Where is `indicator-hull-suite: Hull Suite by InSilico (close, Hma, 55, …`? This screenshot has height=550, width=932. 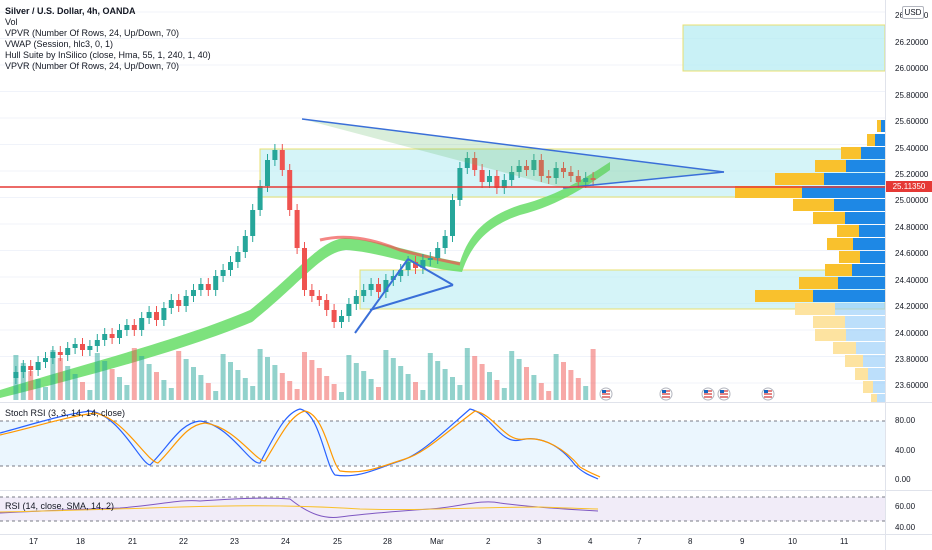 indicator-hull-suite: Hull Suite by InSilico (close, Hma, 55, … is located at coordinates (108, 55).